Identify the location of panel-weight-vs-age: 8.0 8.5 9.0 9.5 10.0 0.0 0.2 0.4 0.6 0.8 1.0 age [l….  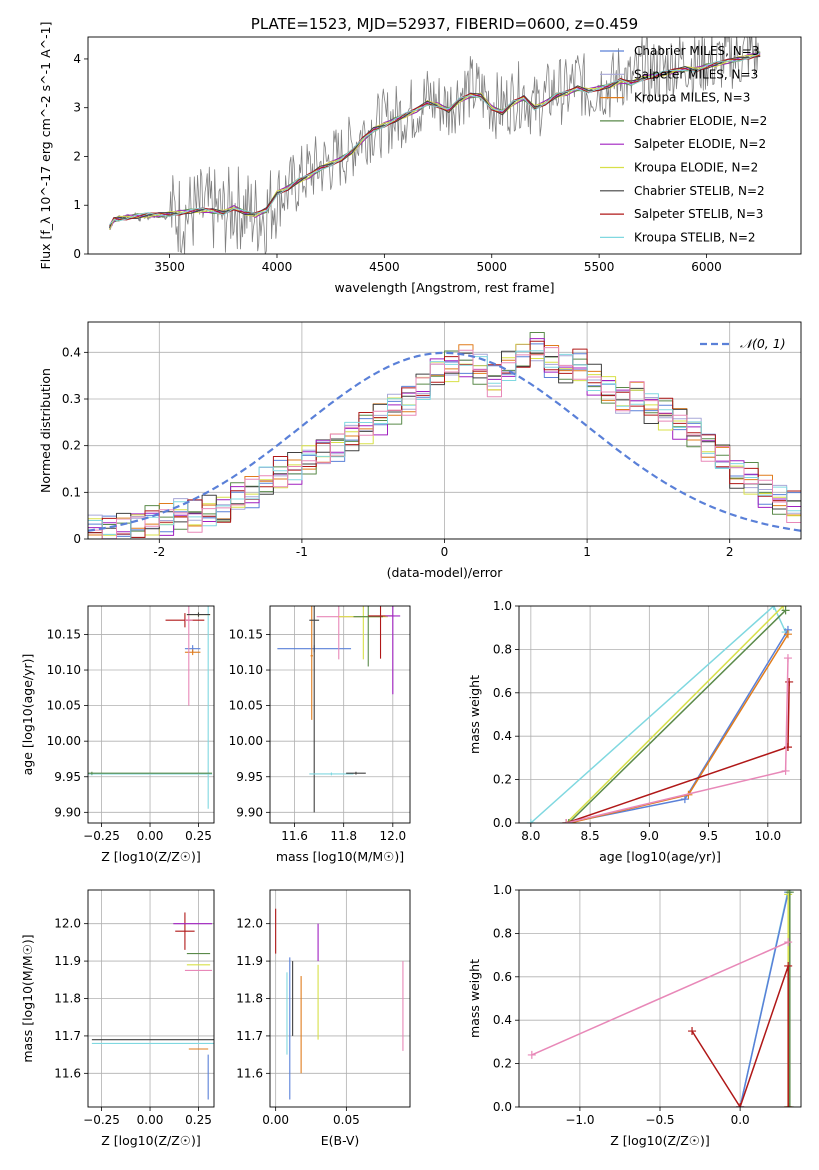
(634, 731).